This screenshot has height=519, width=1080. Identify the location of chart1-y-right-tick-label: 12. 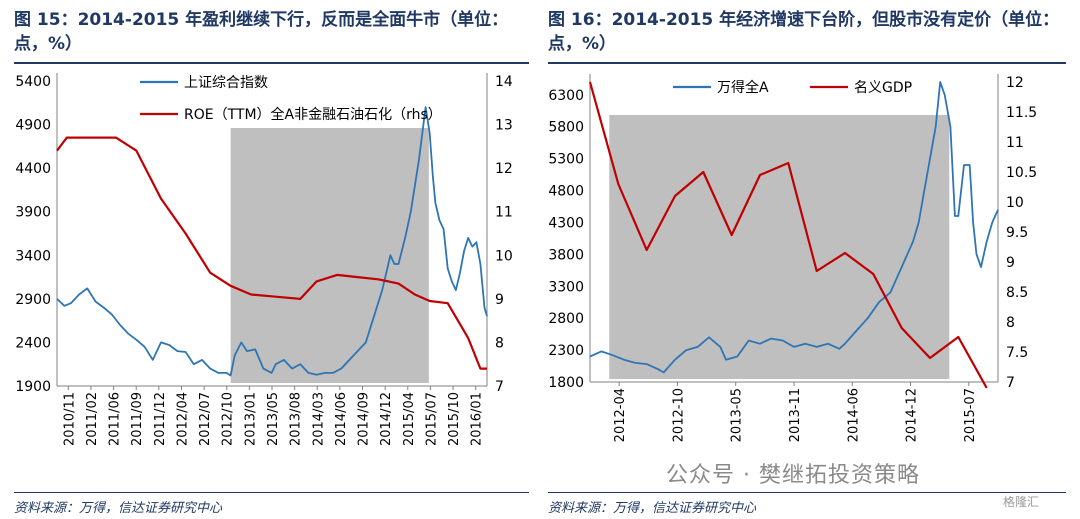
(504, 169).